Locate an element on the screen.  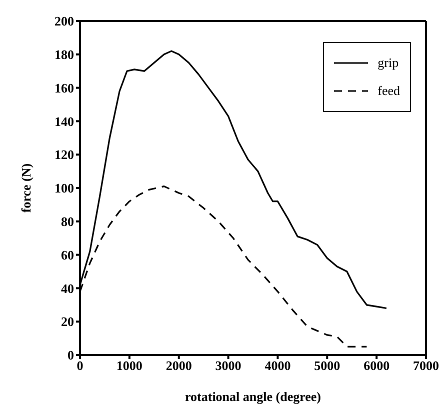
legend-label: grip is located at coordinates (388, 63).